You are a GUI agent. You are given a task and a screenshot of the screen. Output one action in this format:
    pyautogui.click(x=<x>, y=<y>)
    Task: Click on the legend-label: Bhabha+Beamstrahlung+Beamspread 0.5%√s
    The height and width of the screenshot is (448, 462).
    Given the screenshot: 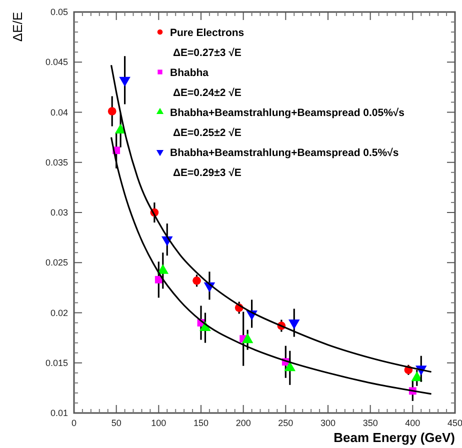 What is the action you would take?
    pyautogui.click(x=284, y=153)
    